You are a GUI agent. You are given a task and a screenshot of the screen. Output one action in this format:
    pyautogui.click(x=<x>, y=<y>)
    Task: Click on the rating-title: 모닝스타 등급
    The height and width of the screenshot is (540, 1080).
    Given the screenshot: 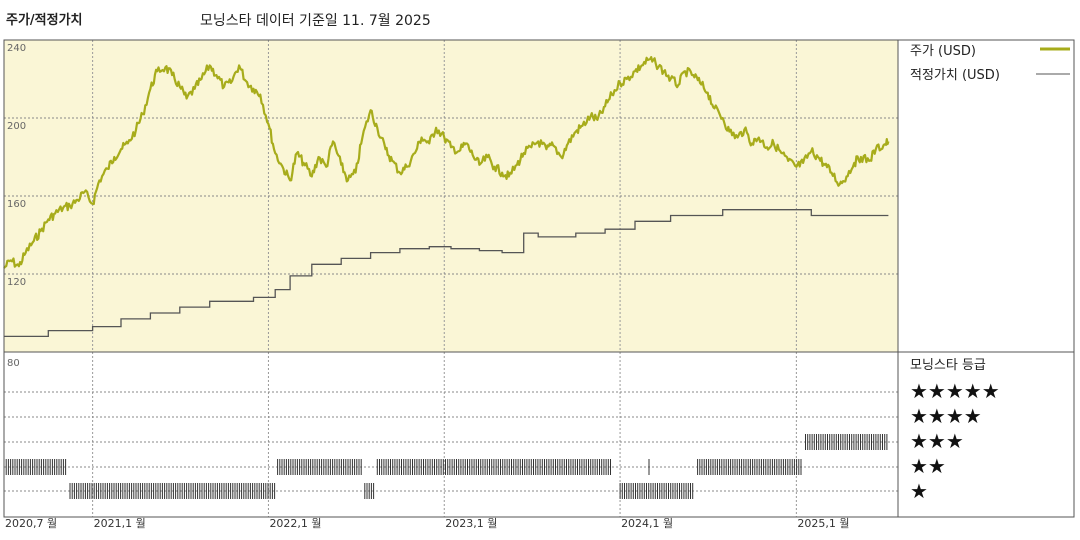 What is the action you would take?
    pyautogui.click(x=948, y=365)
    